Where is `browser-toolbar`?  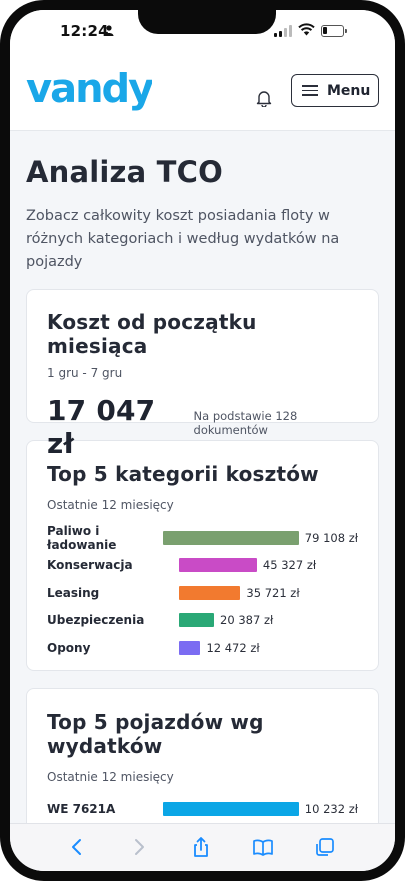 browser-toolbar is located at coordinates (202, 847).